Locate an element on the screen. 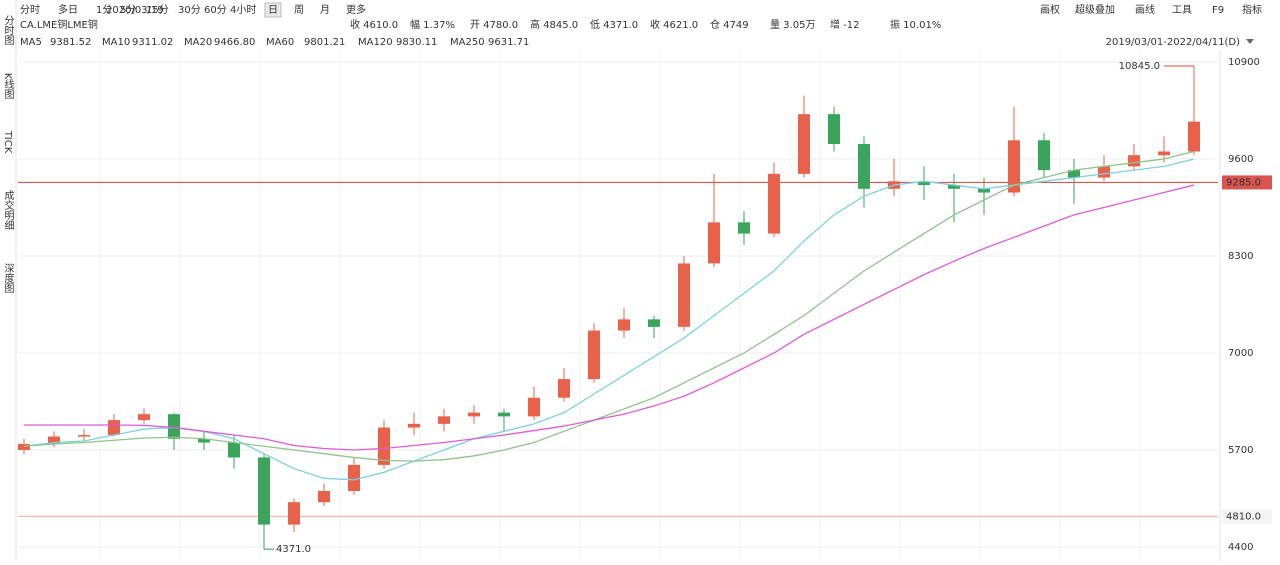 This screenshot has width=1280, height=565. ma-value: 9466.80 is located at coordinates (234, 42).